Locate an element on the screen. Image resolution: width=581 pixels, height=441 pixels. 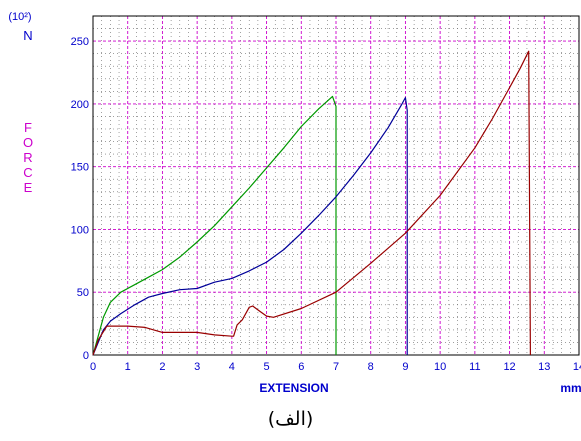
y-tick-labels: 0 50 100 150 200 250 is located at coordinates (80, 199).